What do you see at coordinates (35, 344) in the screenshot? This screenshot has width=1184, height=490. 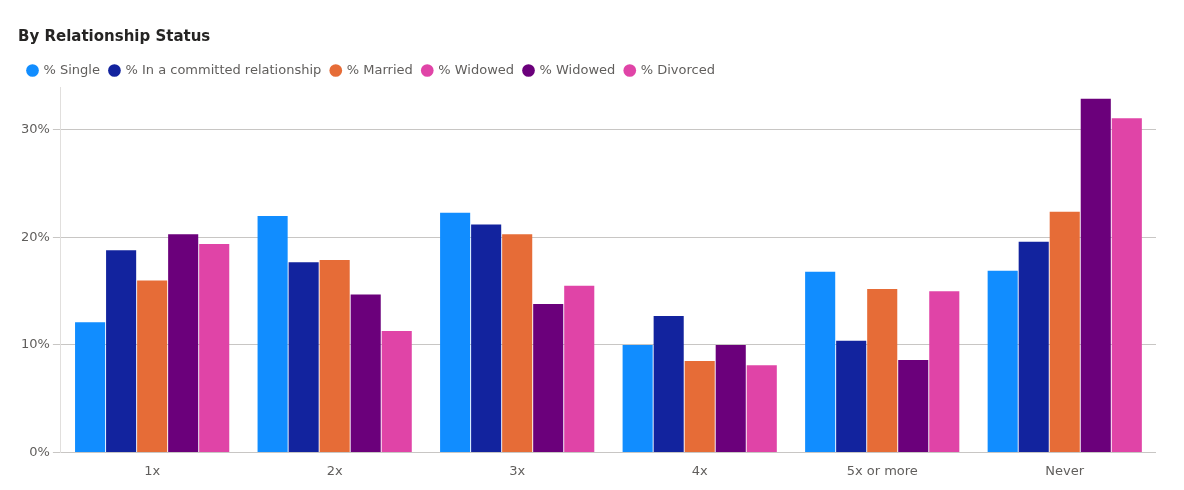 I see `y-tick-label: 10%` at bounding box center [35, 344].